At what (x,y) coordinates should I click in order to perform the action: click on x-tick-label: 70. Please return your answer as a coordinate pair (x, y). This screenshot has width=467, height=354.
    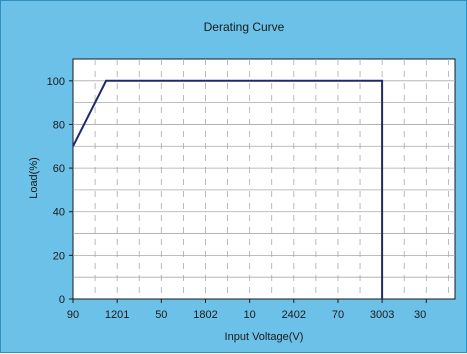
    Looking at the image, I should click on (338, 315).